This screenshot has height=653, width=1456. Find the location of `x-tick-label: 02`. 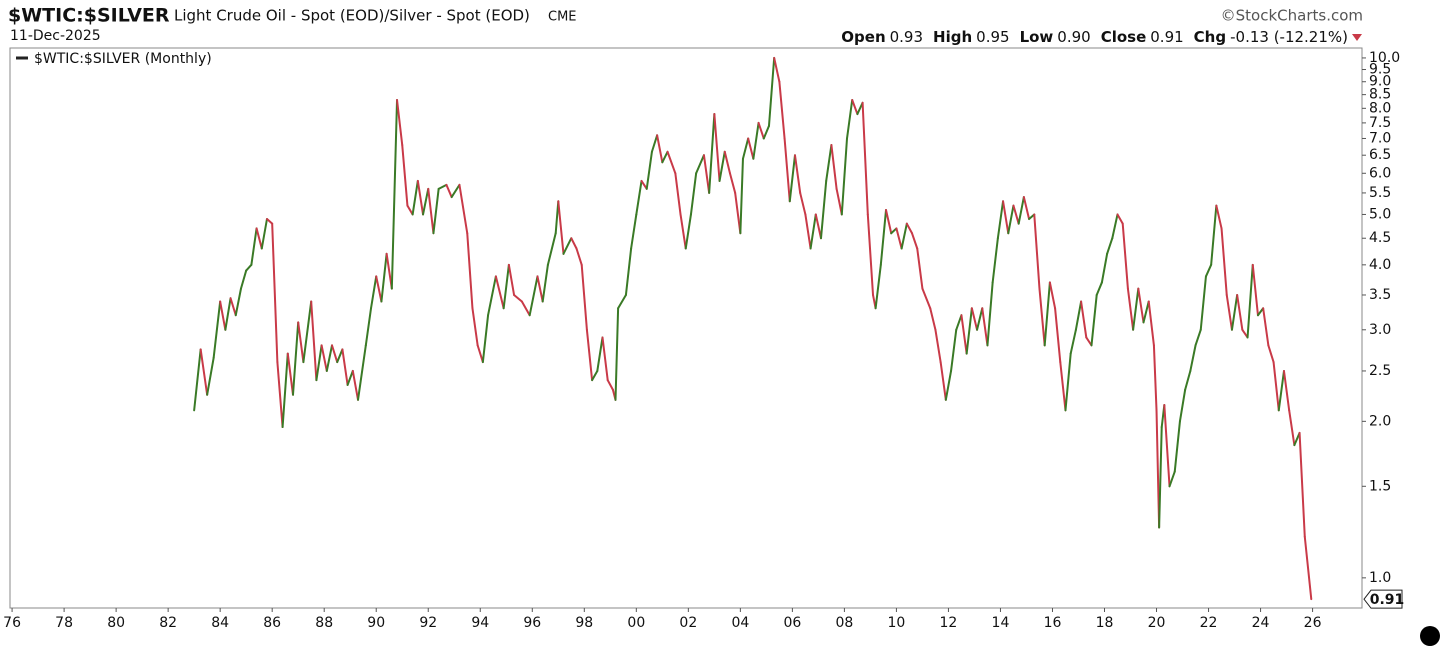

x-tick-label: 02 is located at coordinates (688, 623).